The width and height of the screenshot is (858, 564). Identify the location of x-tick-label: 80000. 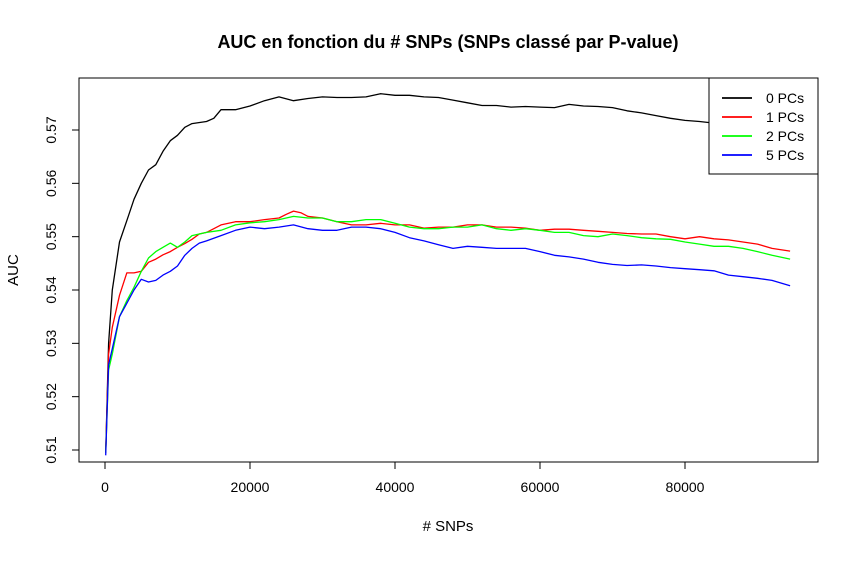
(685, 487).